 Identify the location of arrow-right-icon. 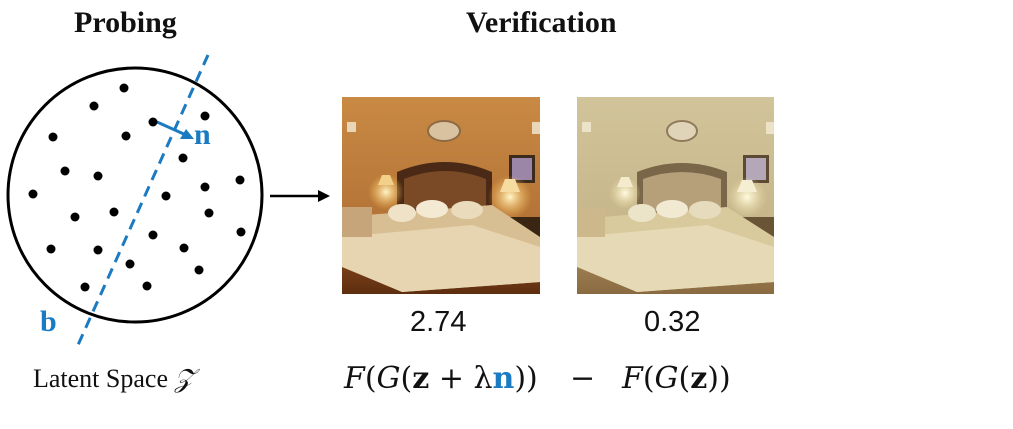
(300, 196).